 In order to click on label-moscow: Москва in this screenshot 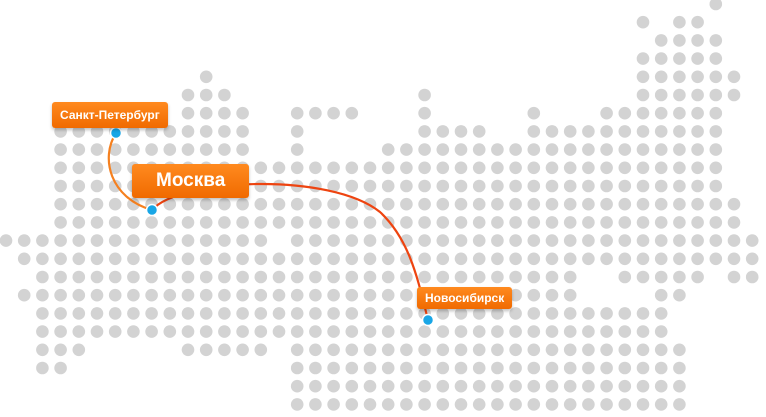, I will do `click(191, 181)`.